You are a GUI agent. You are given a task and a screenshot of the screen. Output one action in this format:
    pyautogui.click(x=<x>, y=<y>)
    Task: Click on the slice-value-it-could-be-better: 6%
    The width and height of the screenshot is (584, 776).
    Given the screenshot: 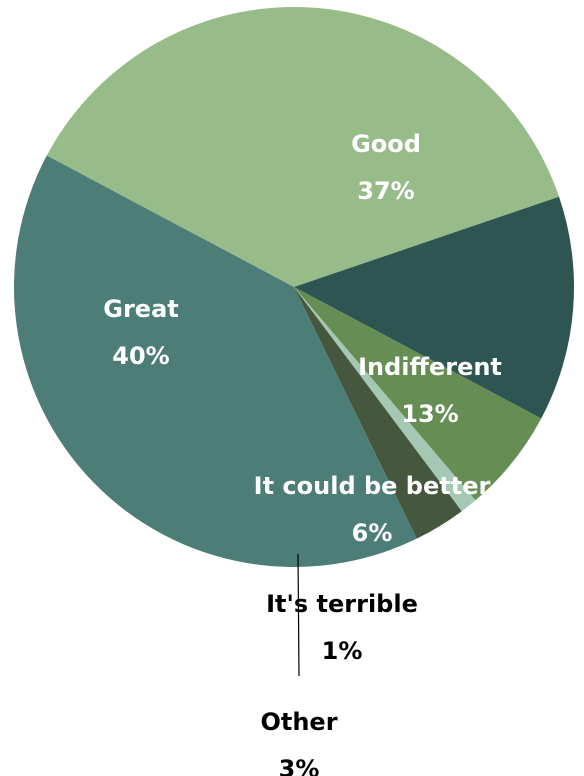 What is the action you would take?
    pyautogui.click(x=372, y=533)
    